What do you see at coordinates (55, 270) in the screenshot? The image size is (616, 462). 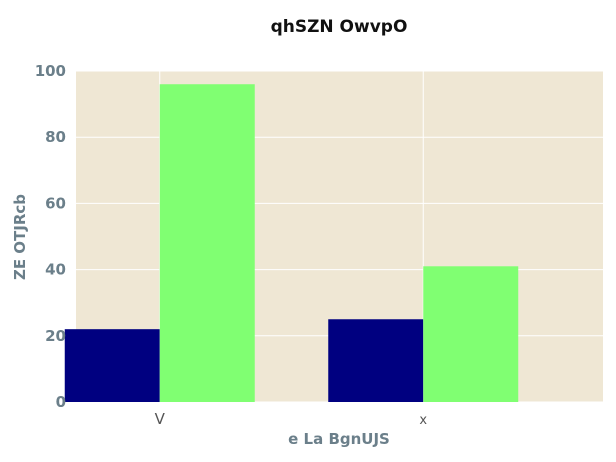 I see `y-tick-label: 40` at bounding box center [55, 270].